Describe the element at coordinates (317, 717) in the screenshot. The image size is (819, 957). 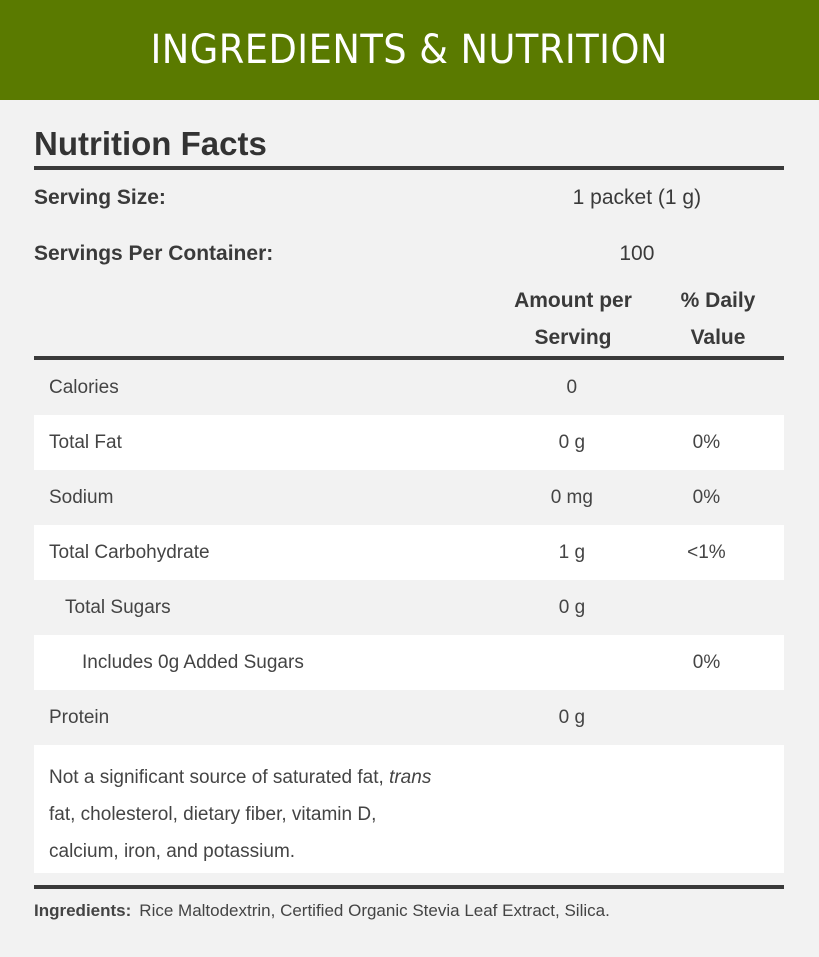
I see `nutrient-row-protein: Protein 0 g` at that location.